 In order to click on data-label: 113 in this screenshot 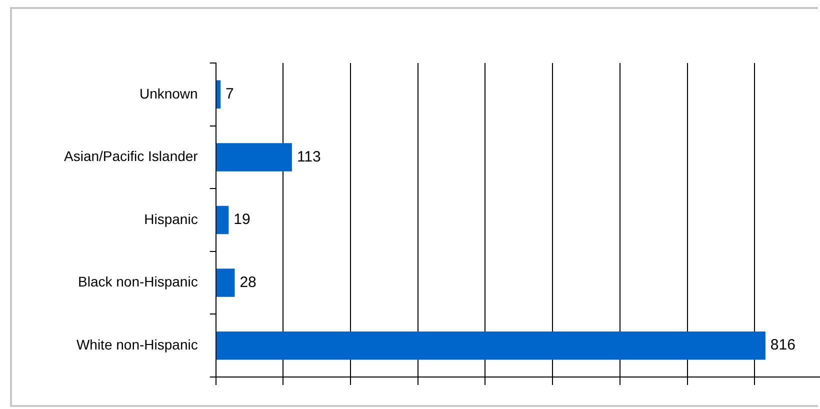, I will do `click(308, 157)`.